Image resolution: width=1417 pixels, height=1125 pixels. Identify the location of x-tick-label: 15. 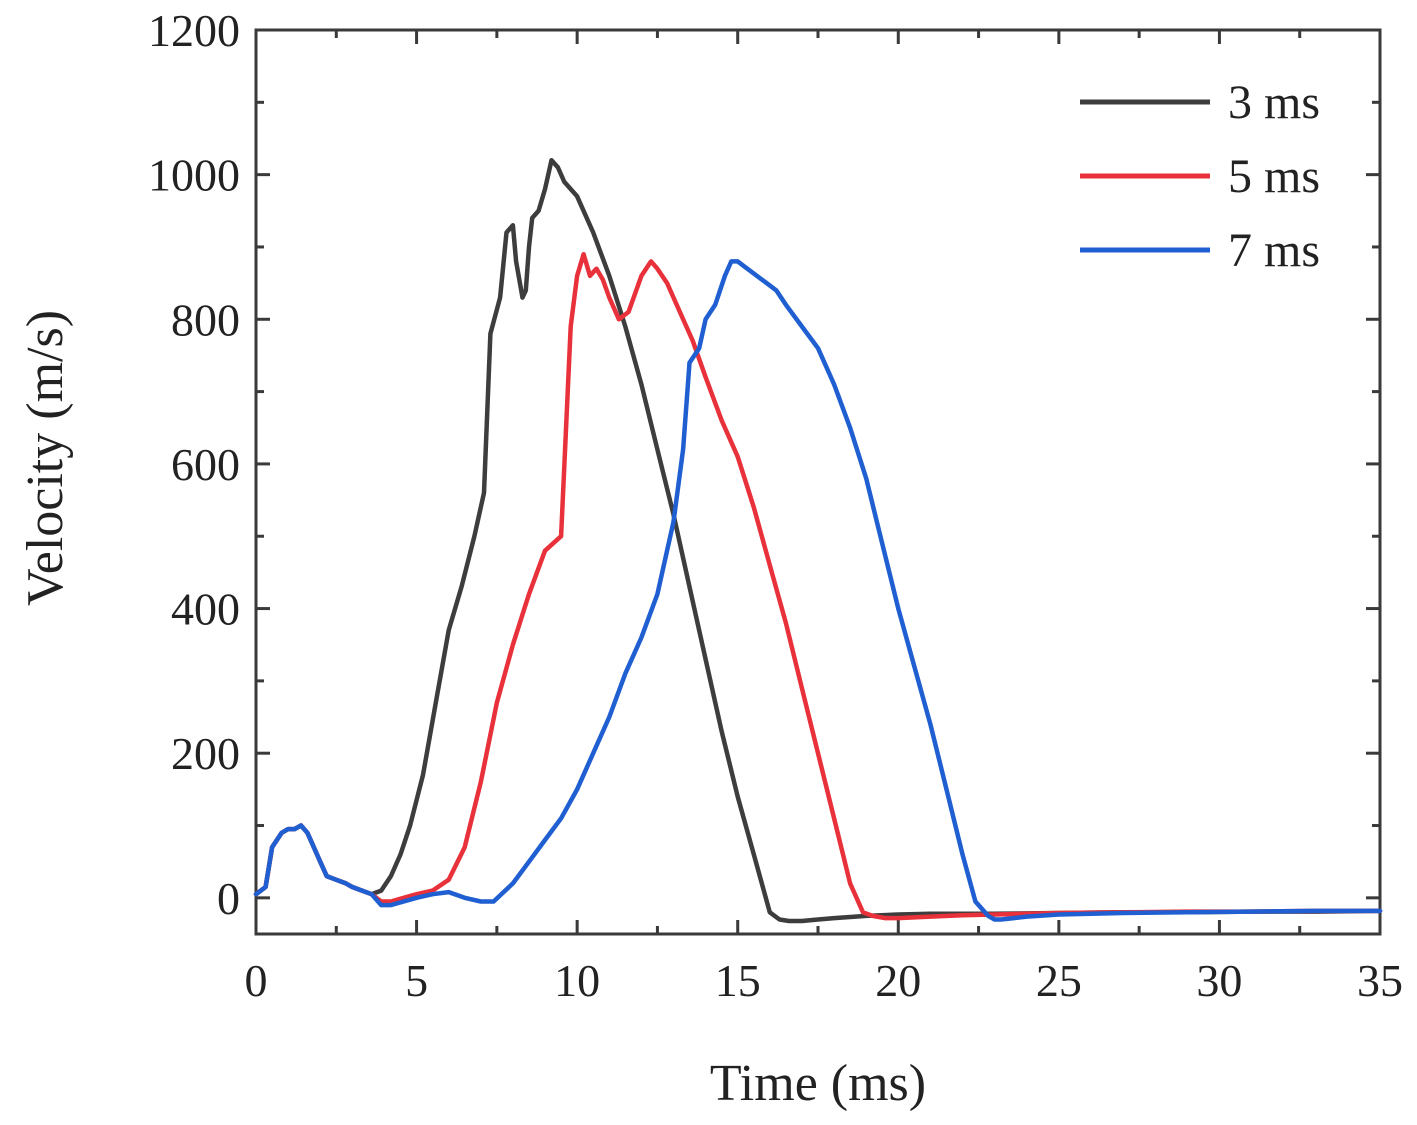
(738, 980).